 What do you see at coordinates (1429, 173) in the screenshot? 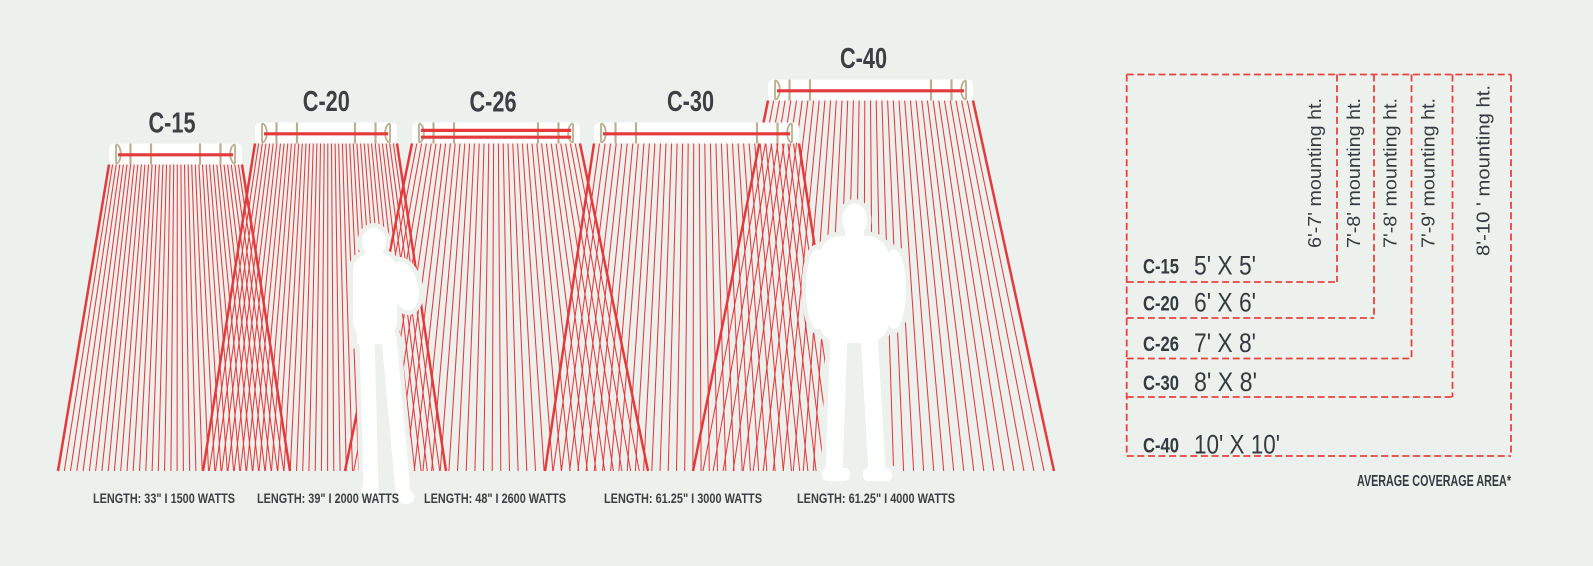
I see `svg-text: 7'-9' mounting ht.` at bounding box center [1429, 173].